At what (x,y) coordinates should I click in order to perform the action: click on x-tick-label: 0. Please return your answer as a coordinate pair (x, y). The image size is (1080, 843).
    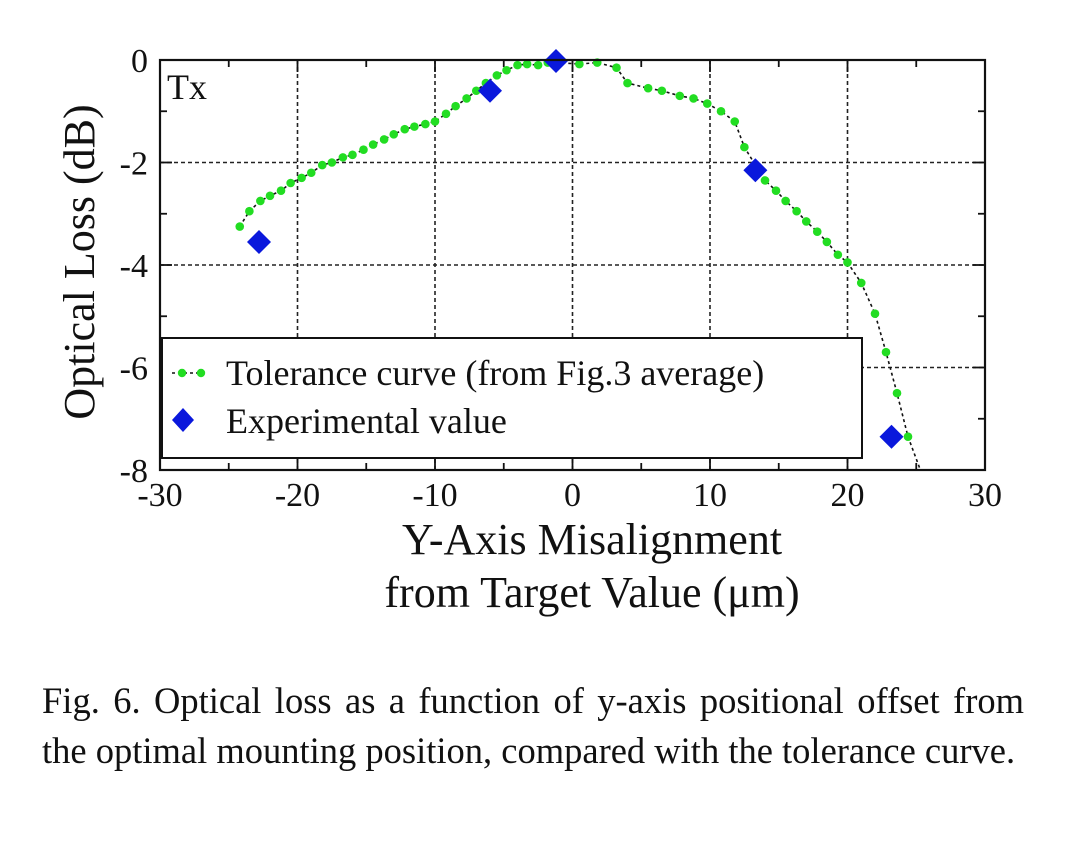
    Looking at the image, I should click on (572, 495).